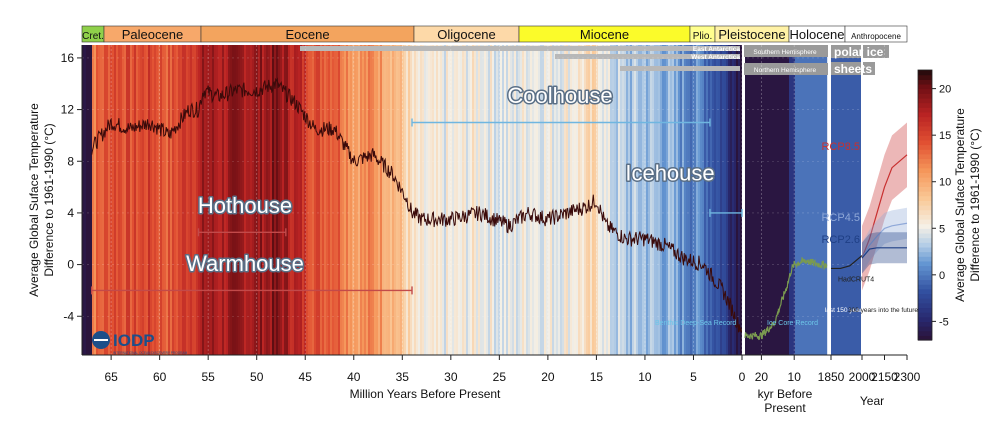 This screenshot has width=1000, height=433. Describe the element at coordinates (715, 57) in the screenshot. I see `ice-label-west: West Antarctica` at that location.